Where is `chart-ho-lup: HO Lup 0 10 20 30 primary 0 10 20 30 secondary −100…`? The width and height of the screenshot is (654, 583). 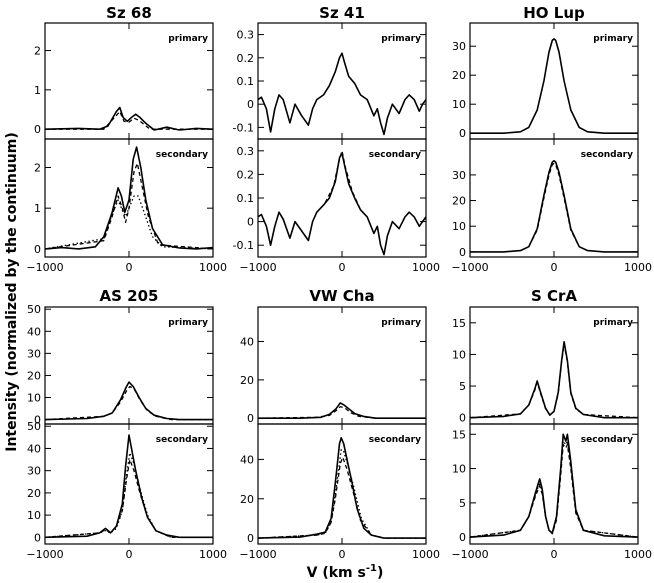 chart-ho-lup: HO Lup 0 10 20 30 primary 0 10 20 30 secondary −100… is located at coordinates (551, 139).